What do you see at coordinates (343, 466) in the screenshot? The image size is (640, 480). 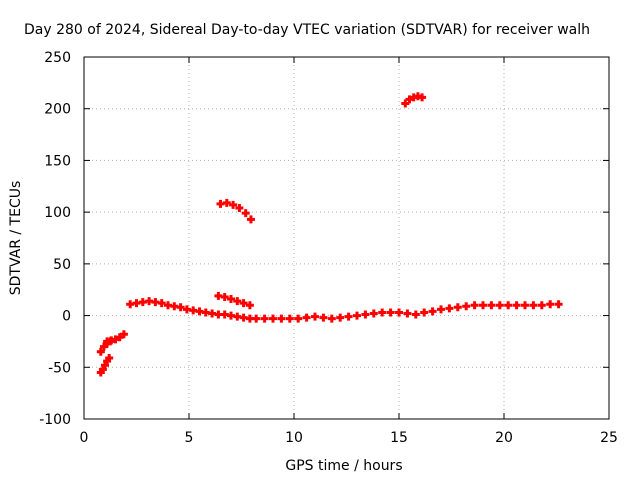 I see `x-axis-label: GPS time / hours` at bounding box center [343, 466].